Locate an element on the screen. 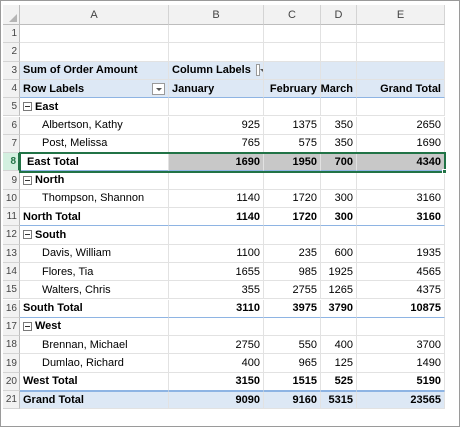  salesperson-label: Albertson, Kathy is located at coordinates (94, 125).